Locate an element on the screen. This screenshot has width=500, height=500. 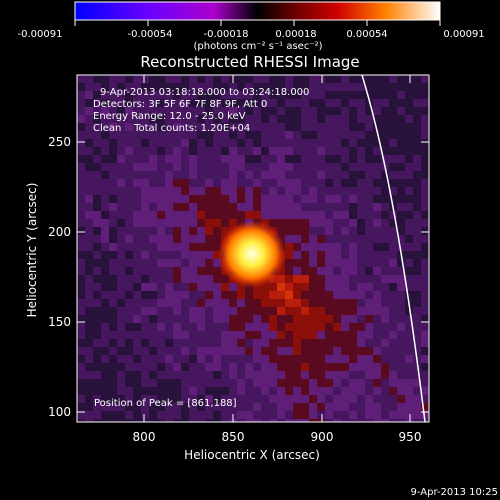
y-tick-label: 250 is located at coordinates (59, 142).